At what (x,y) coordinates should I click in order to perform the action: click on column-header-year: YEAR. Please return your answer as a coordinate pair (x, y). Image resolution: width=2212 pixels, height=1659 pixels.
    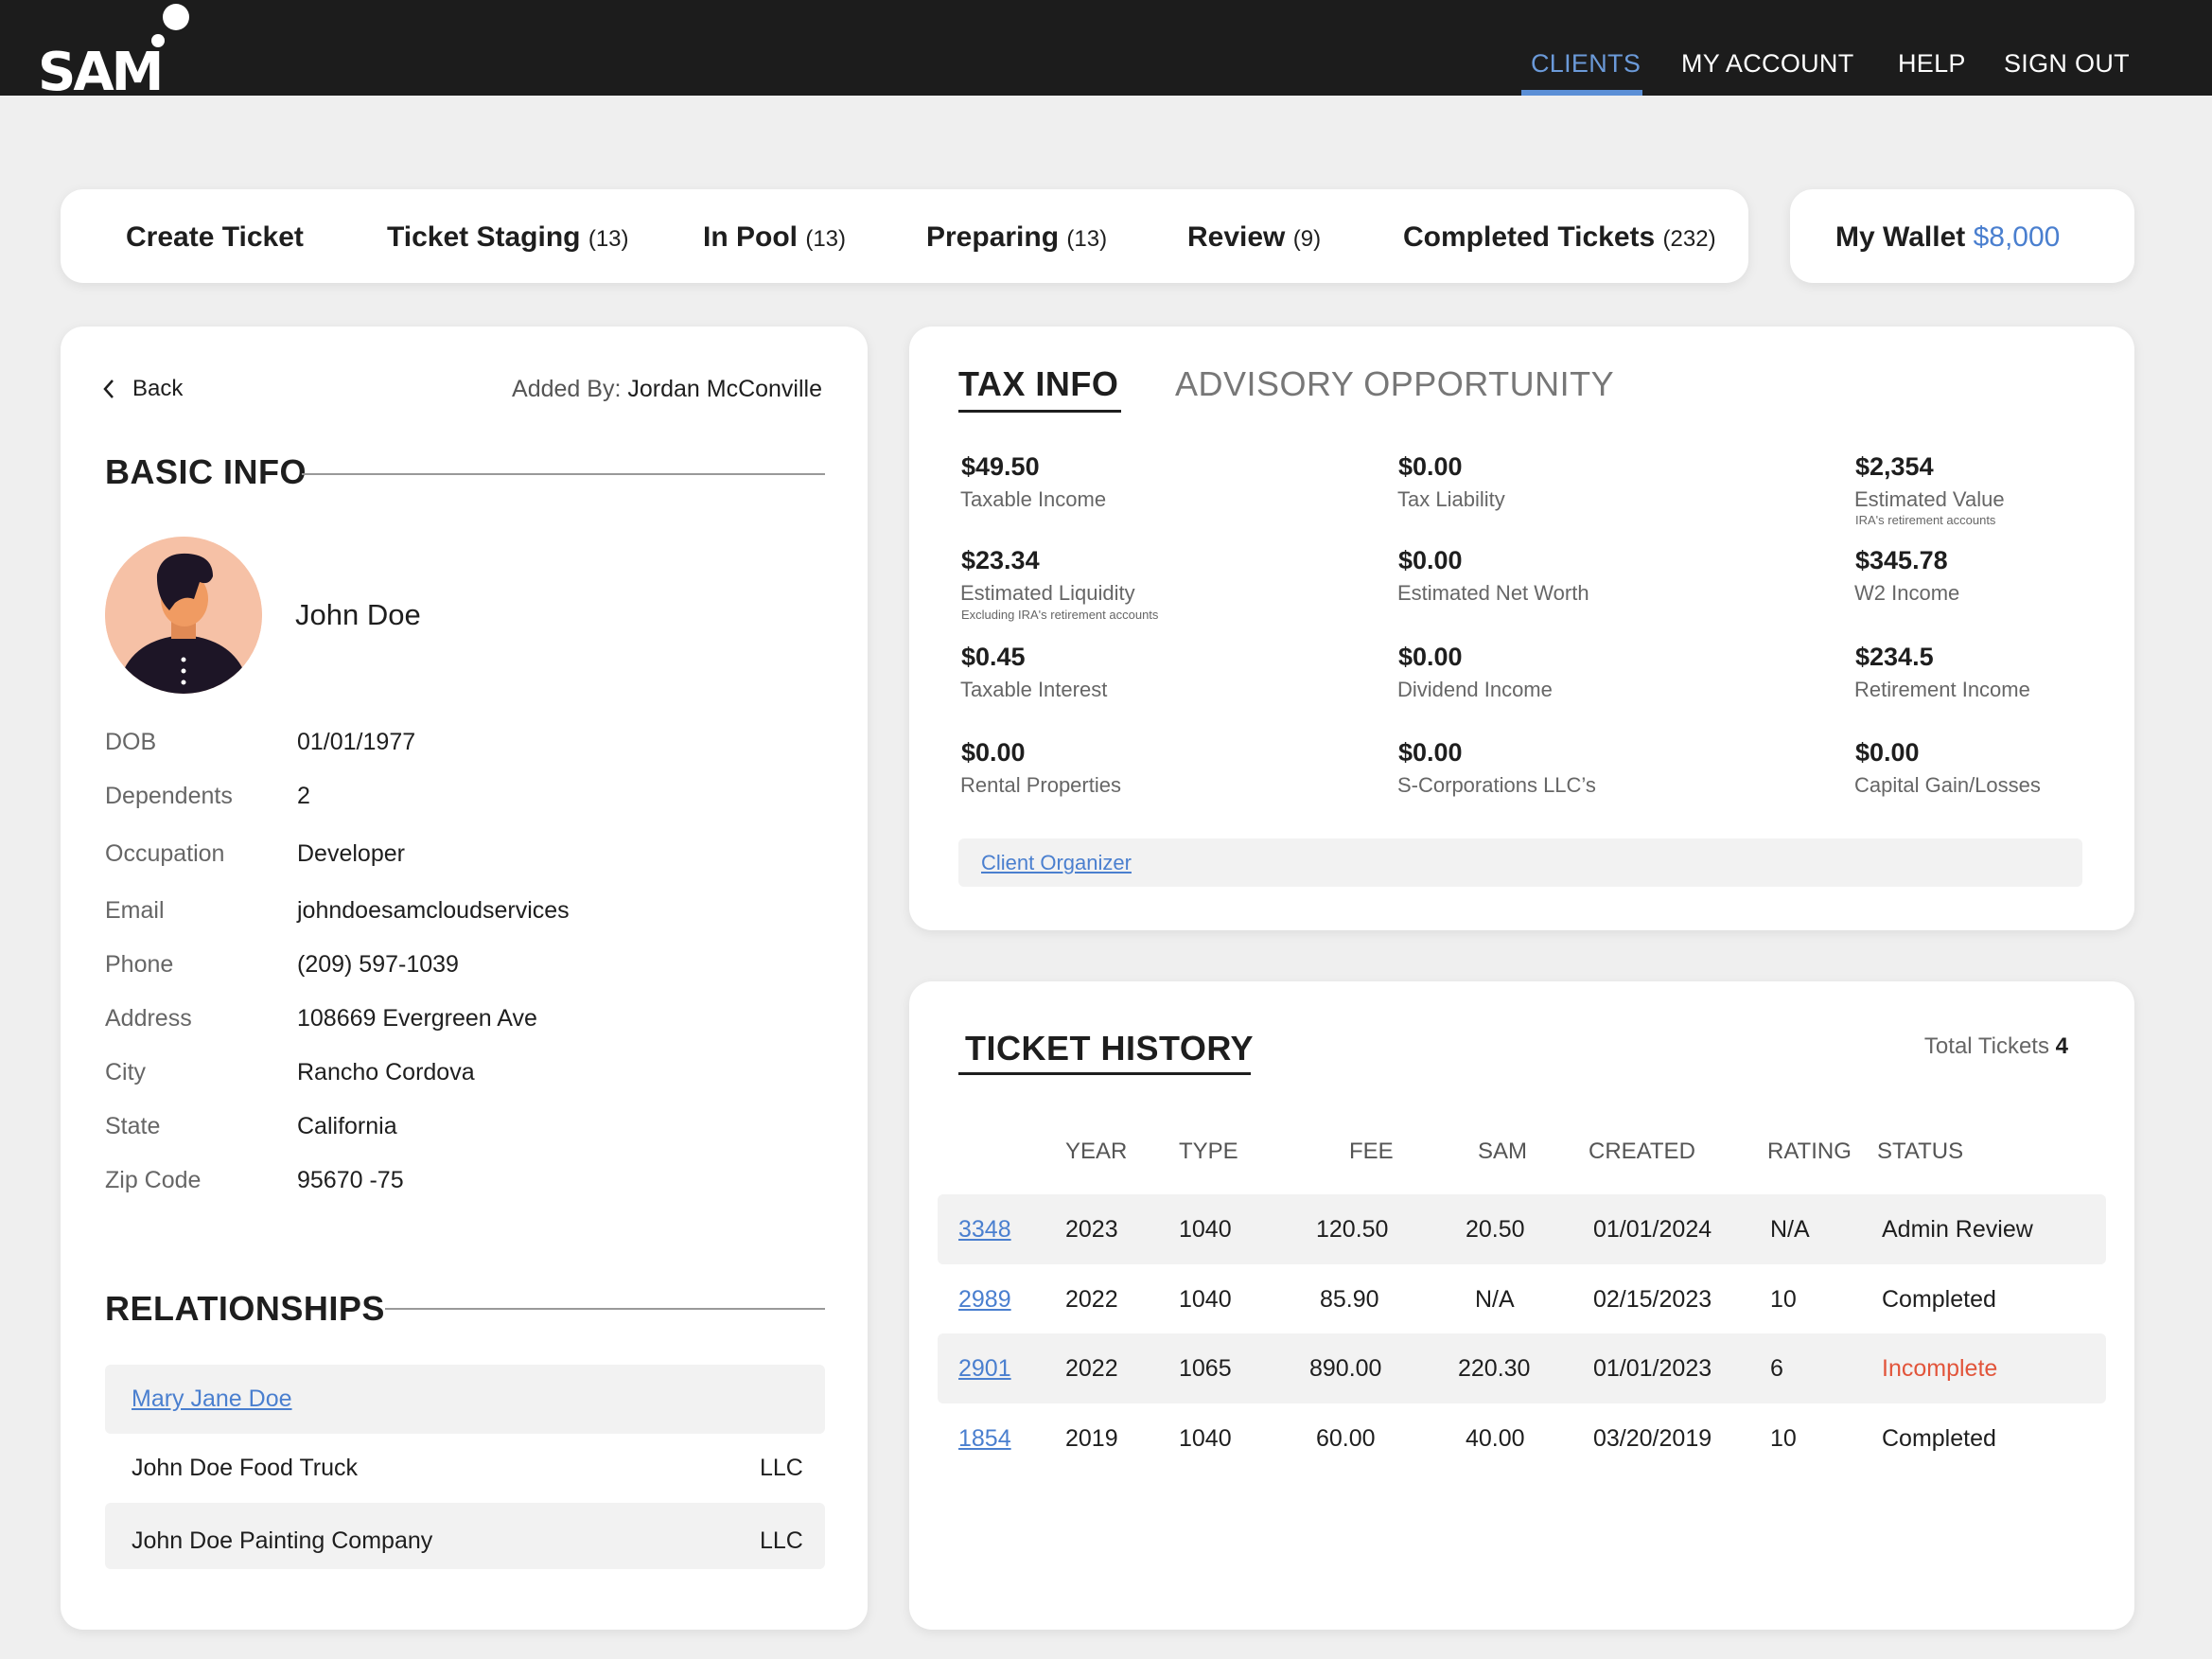
    Looking at the image, I should click on (1096, 1151).